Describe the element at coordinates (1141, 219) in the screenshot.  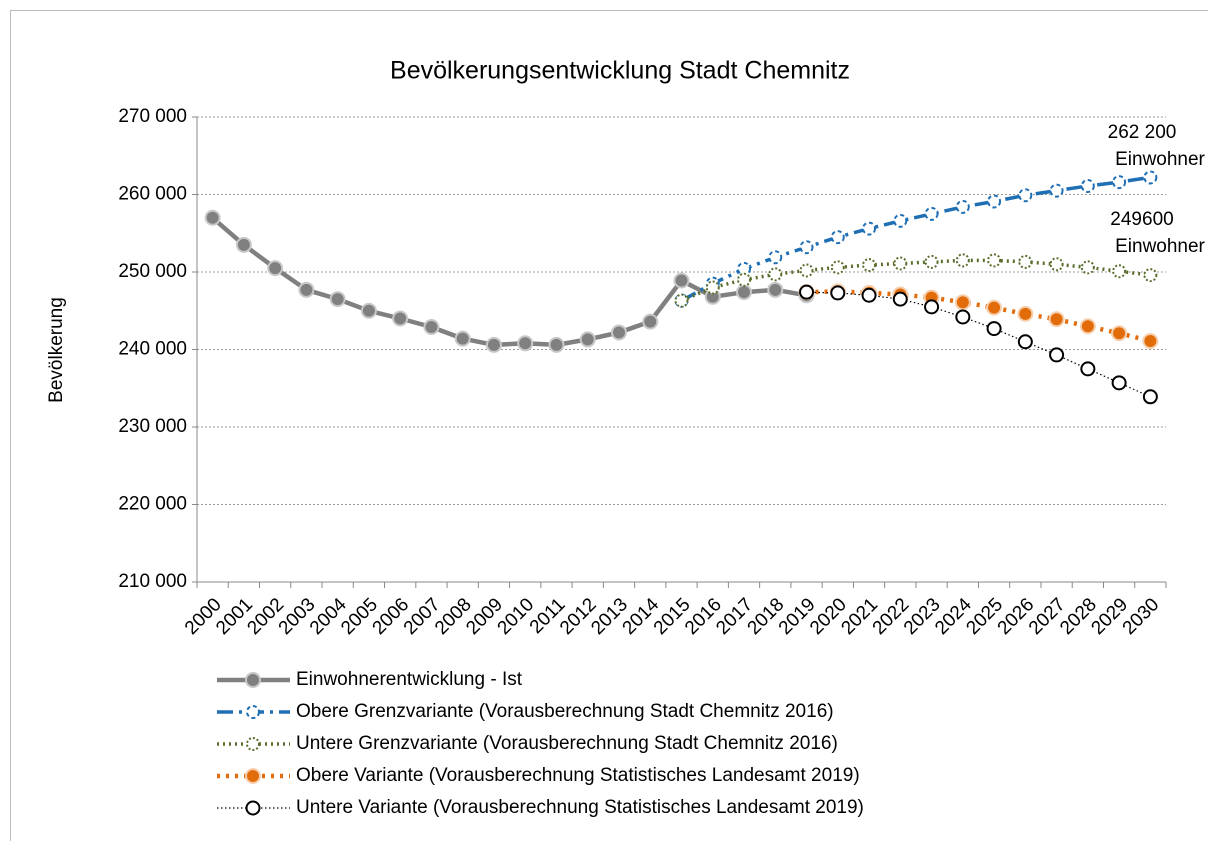
I see `annotation: 249600` at that location.